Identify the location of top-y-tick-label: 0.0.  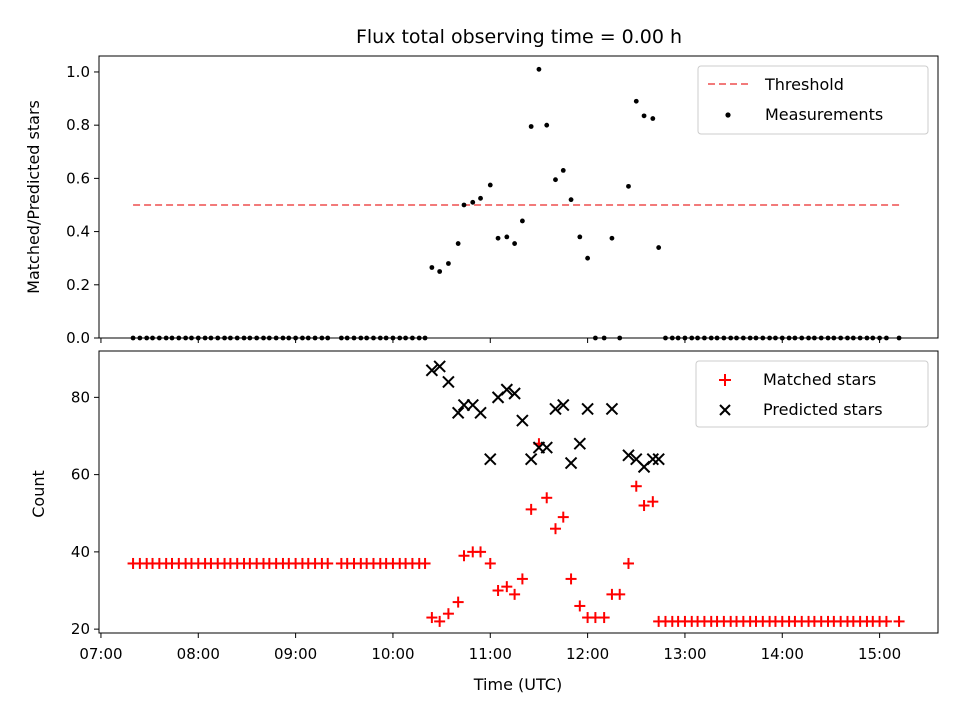
(78, 338).